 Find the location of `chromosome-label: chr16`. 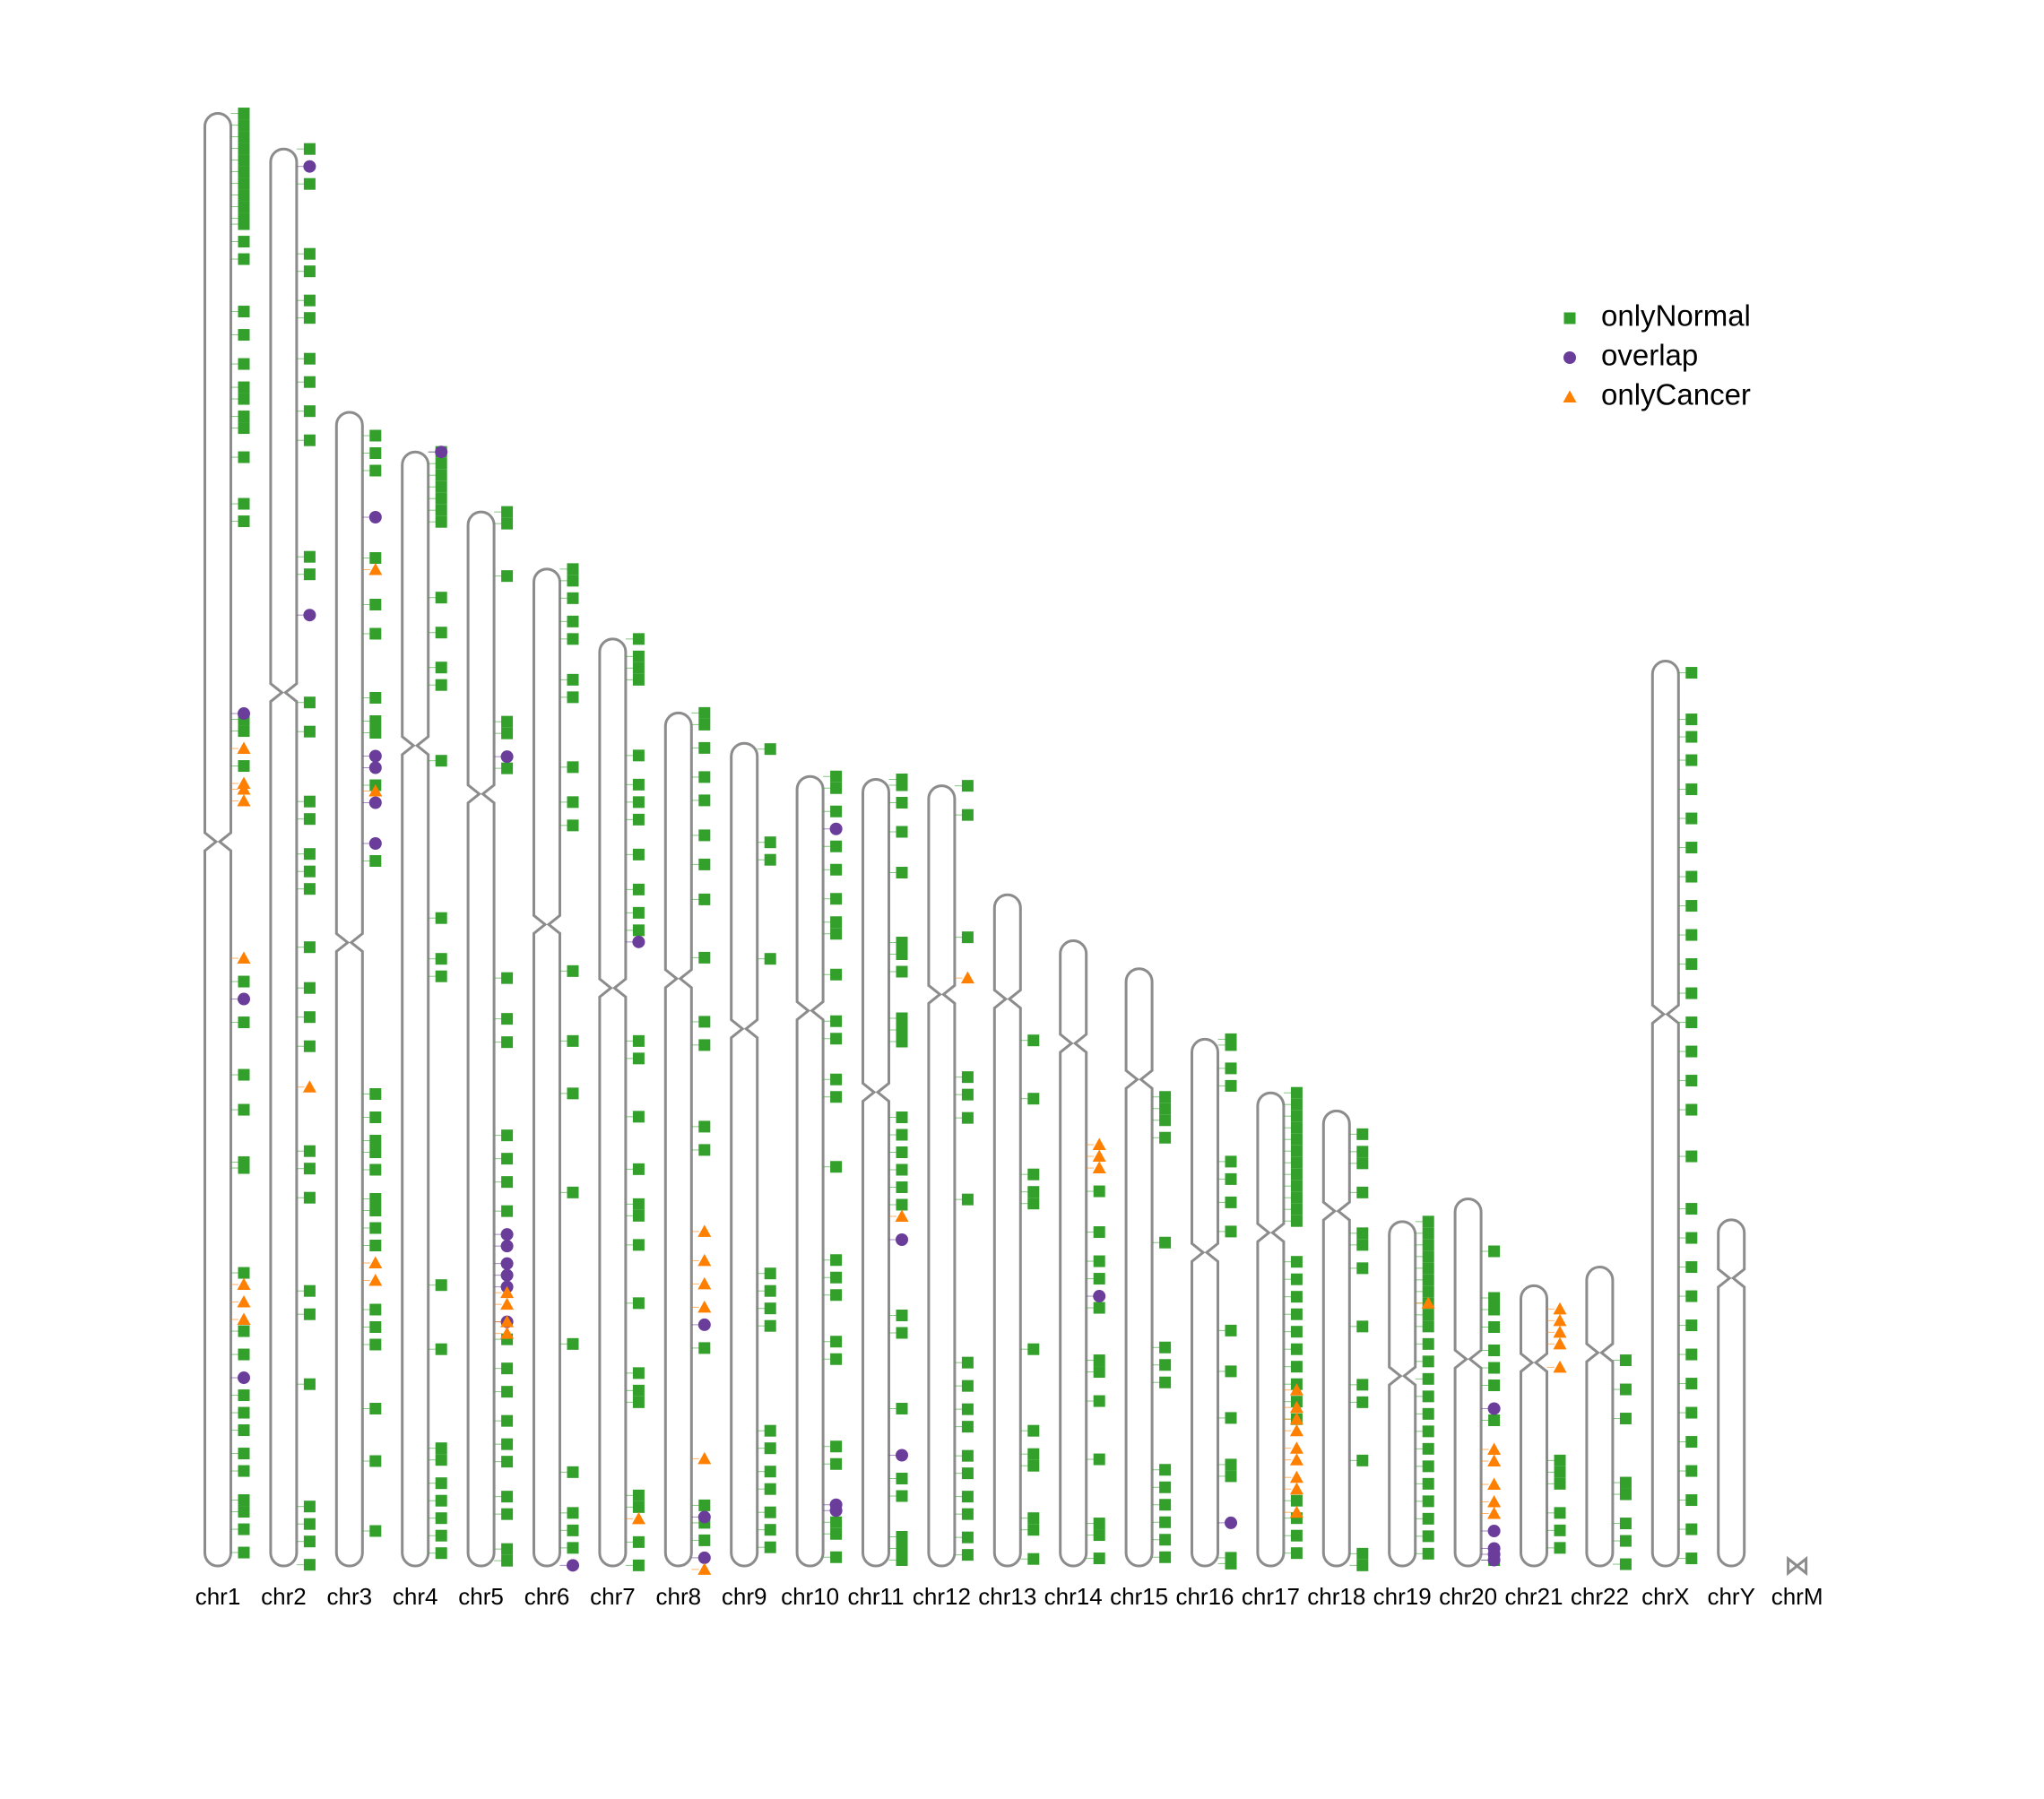

chromosome-label: chr16 is located at coordinates (1204, 1597).